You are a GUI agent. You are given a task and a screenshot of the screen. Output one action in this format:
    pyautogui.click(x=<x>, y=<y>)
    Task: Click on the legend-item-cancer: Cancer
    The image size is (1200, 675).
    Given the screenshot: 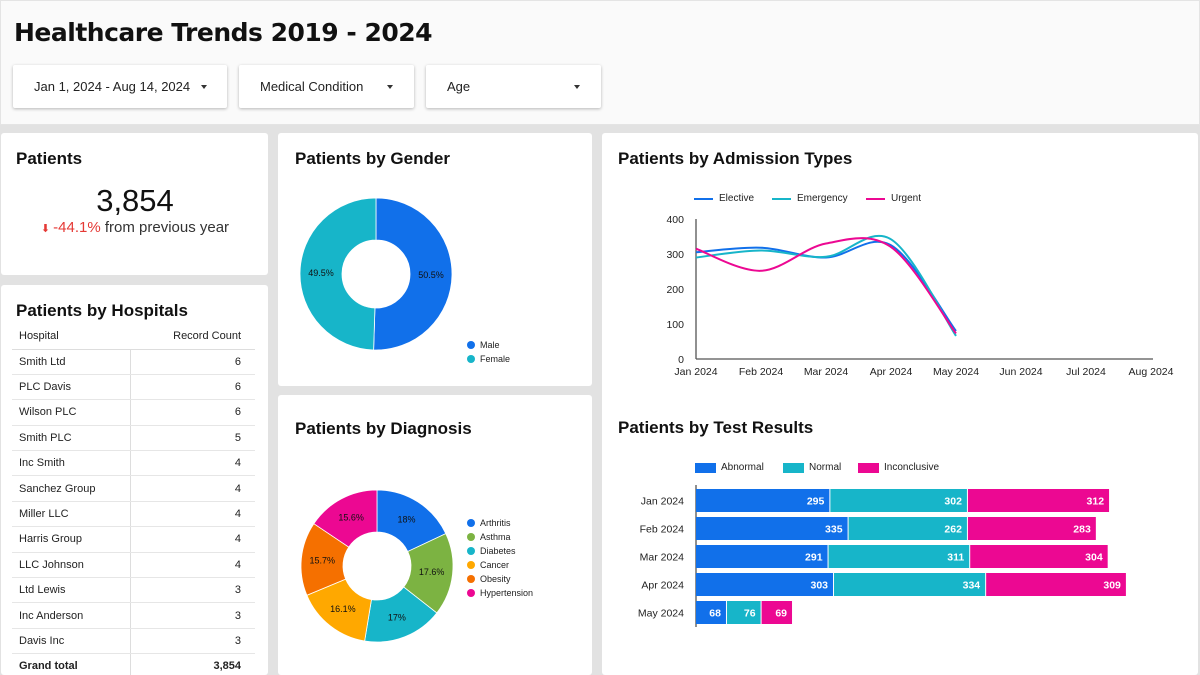 What is the action you would take?
    pyautogui.click(x=488, y=565)
    